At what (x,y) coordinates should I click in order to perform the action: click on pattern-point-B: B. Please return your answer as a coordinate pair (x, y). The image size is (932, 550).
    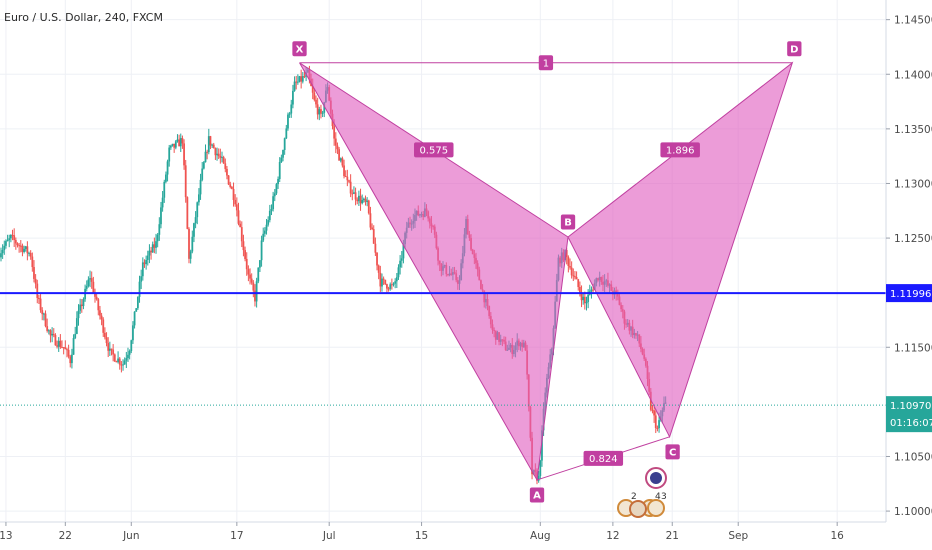
    Looking at the image, I should click on (568, 223).